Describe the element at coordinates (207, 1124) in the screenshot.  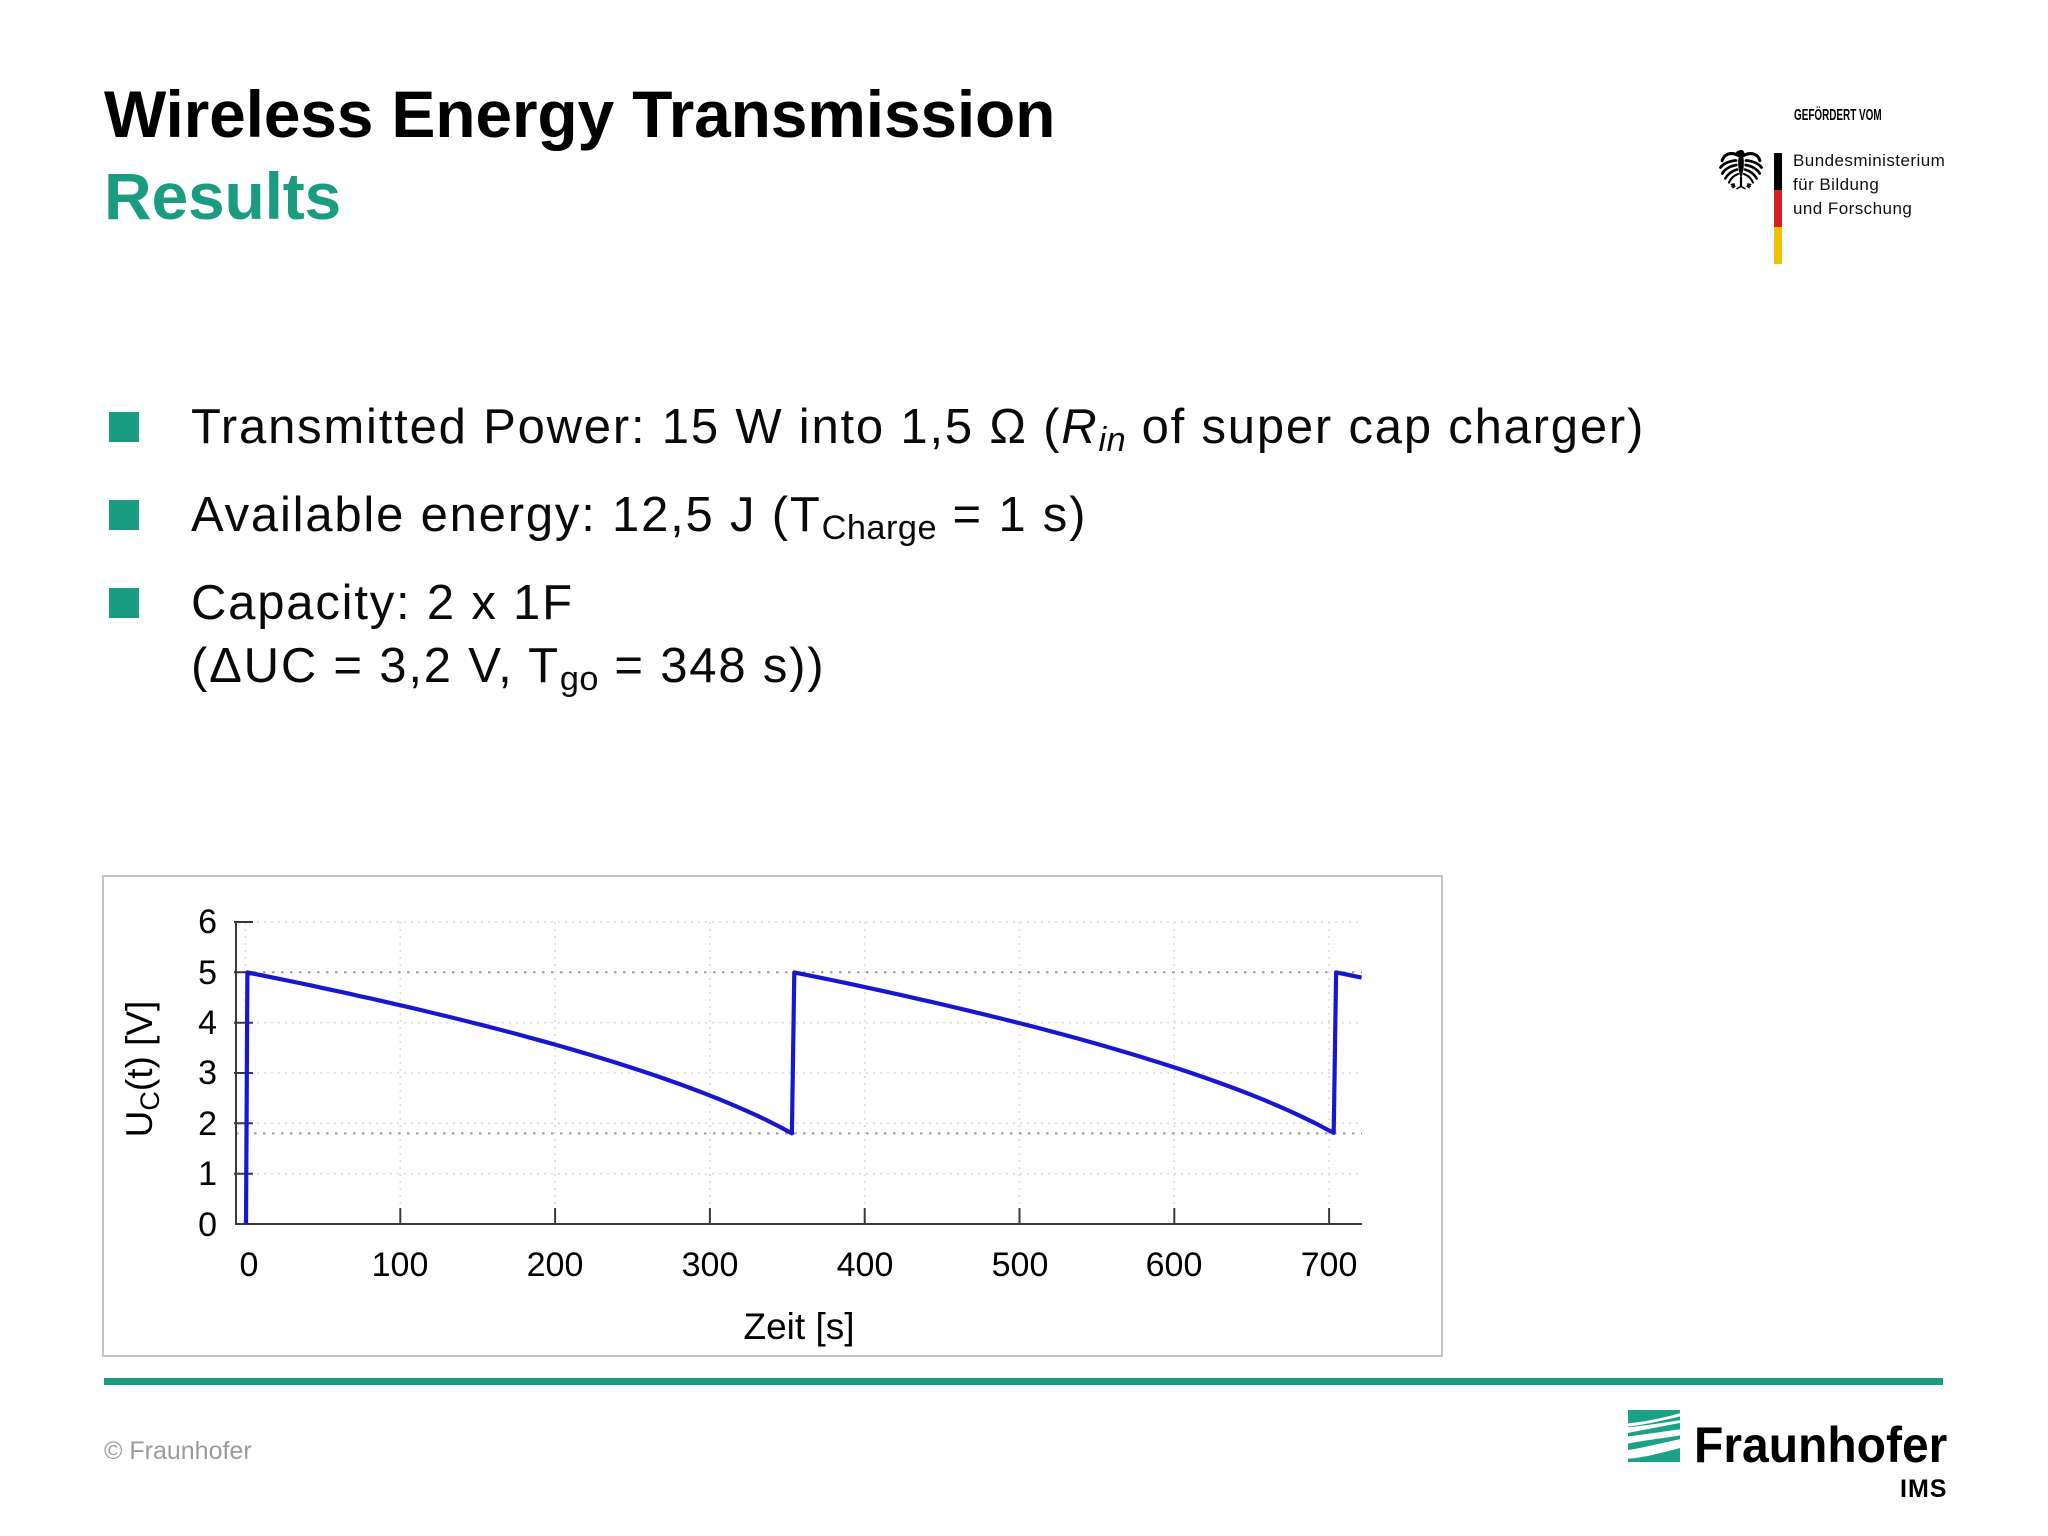
I see `svg-text: 2` at that location.